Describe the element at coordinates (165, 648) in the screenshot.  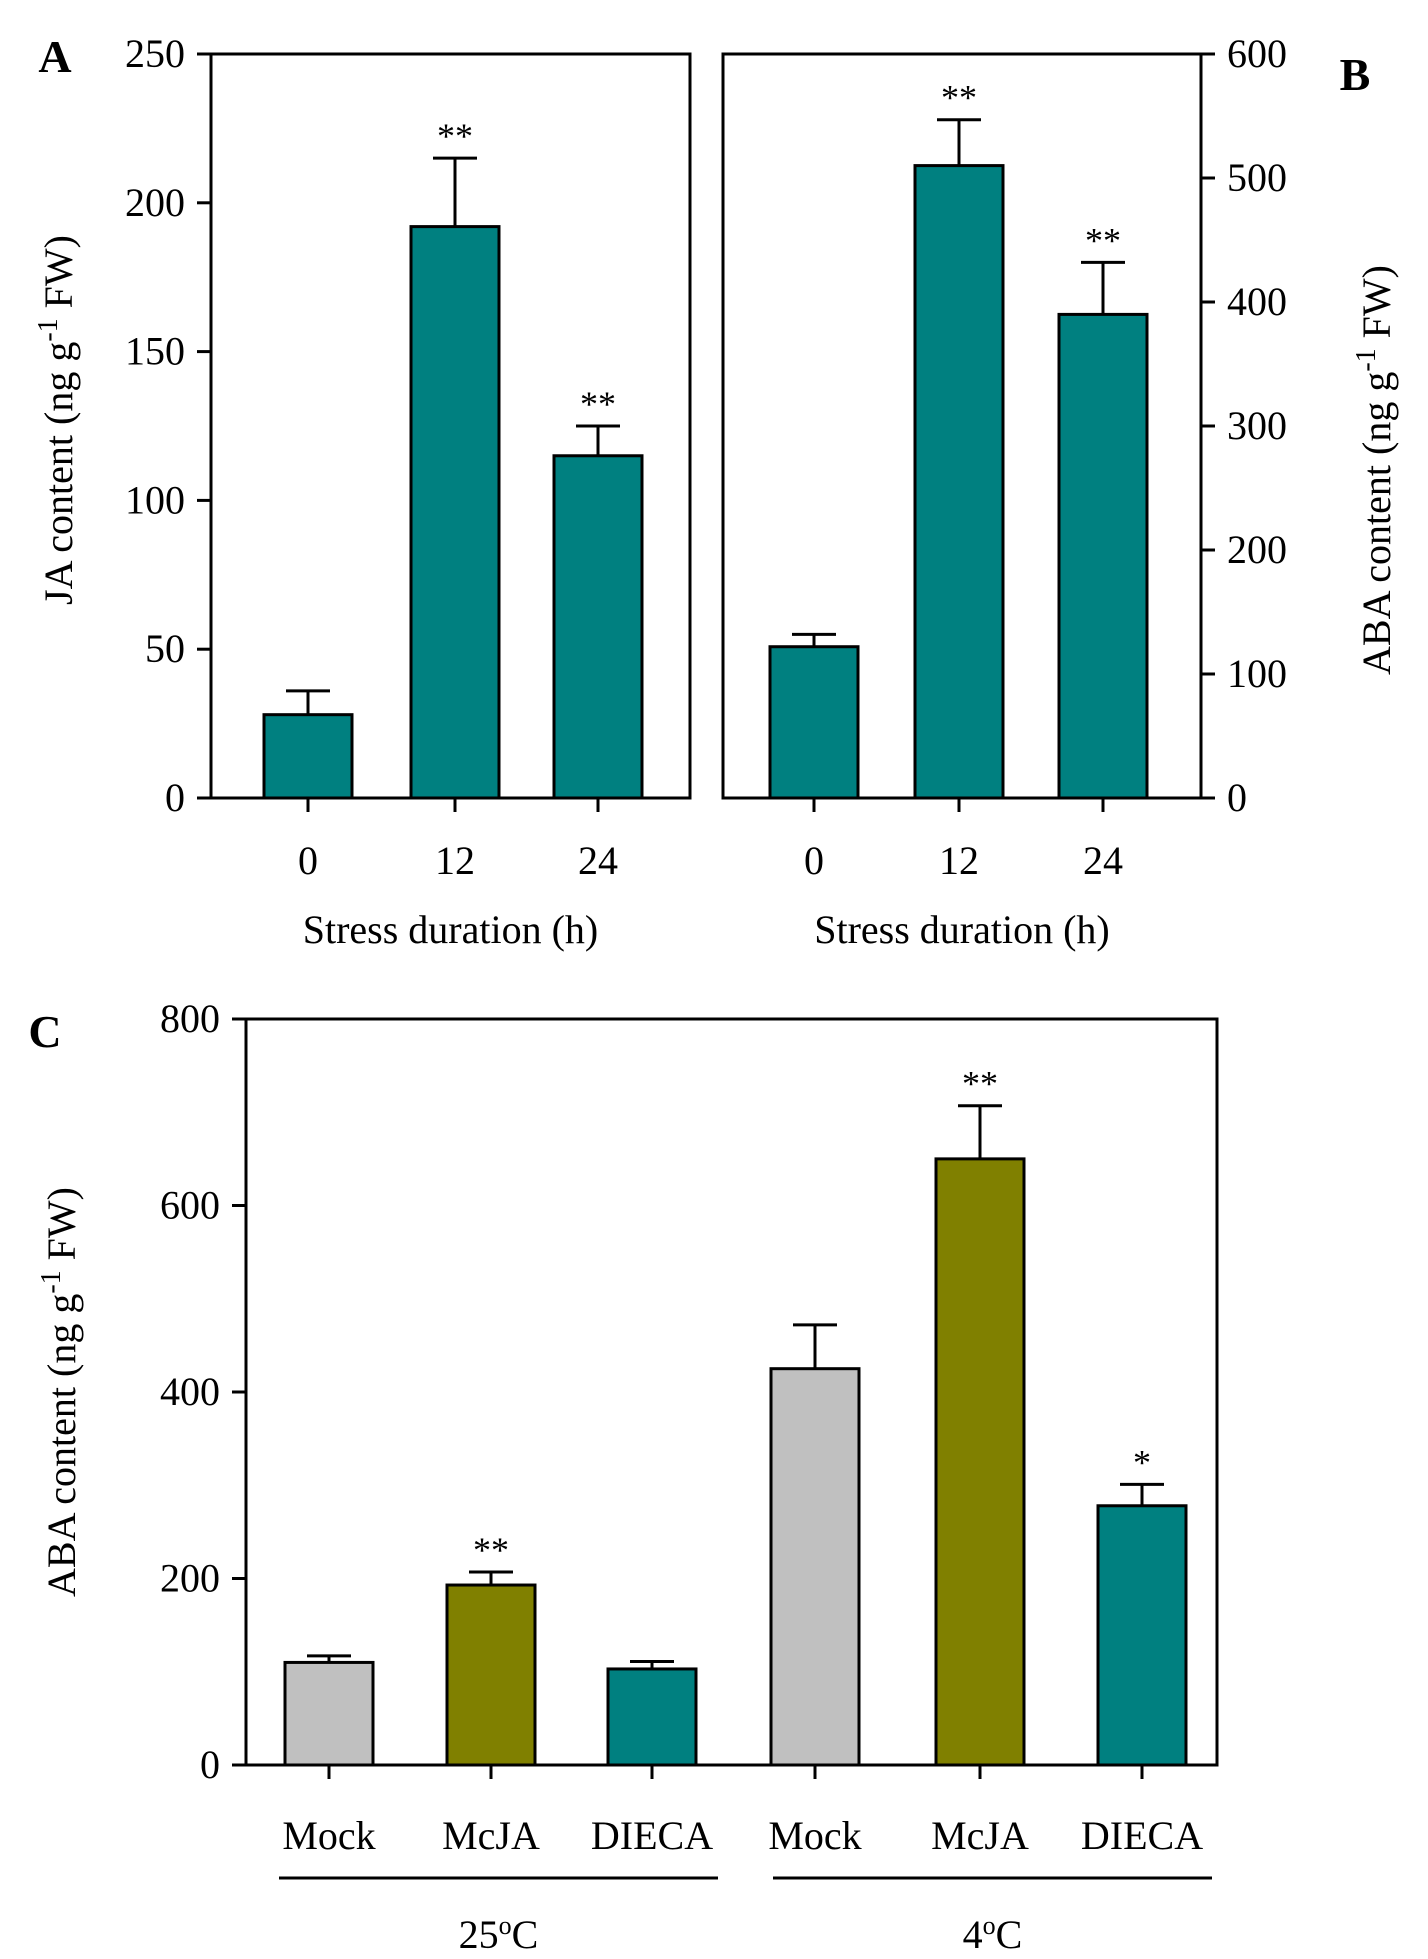
I see `y-tick-label: 50` at that location.